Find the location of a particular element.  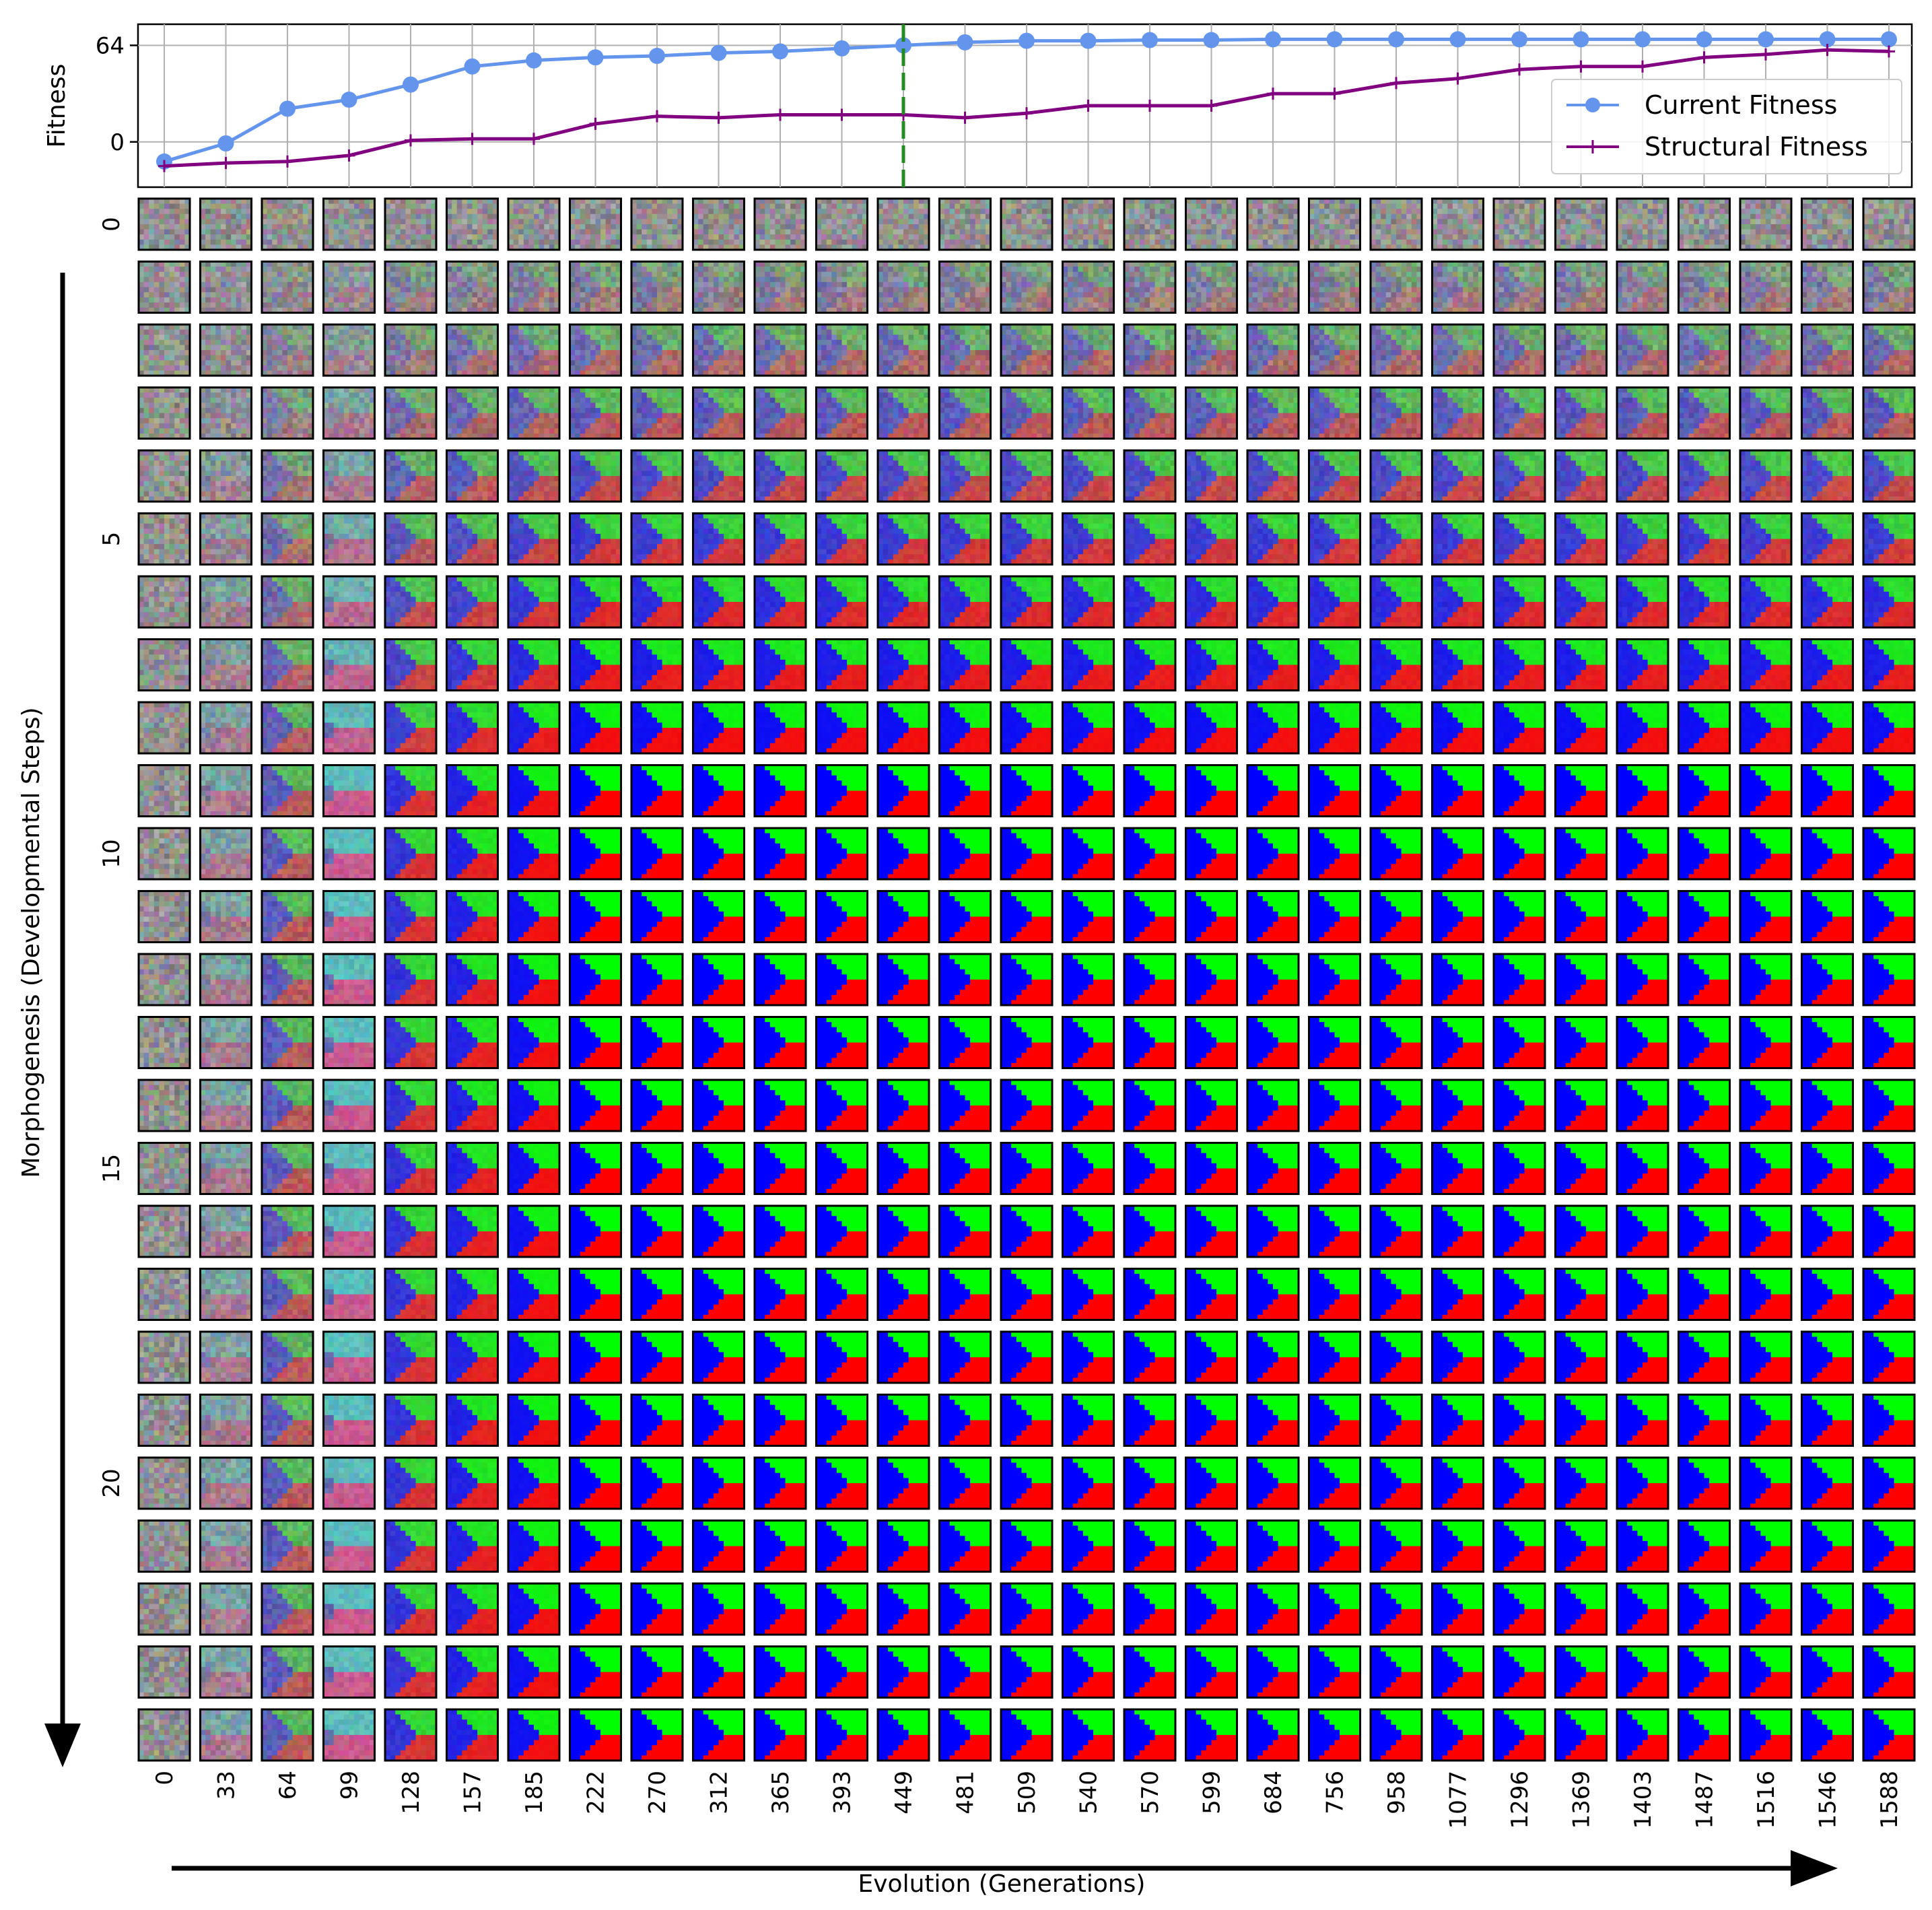

legend: Current Fitness Structural Fitness is located at coordinates (1727, 127).